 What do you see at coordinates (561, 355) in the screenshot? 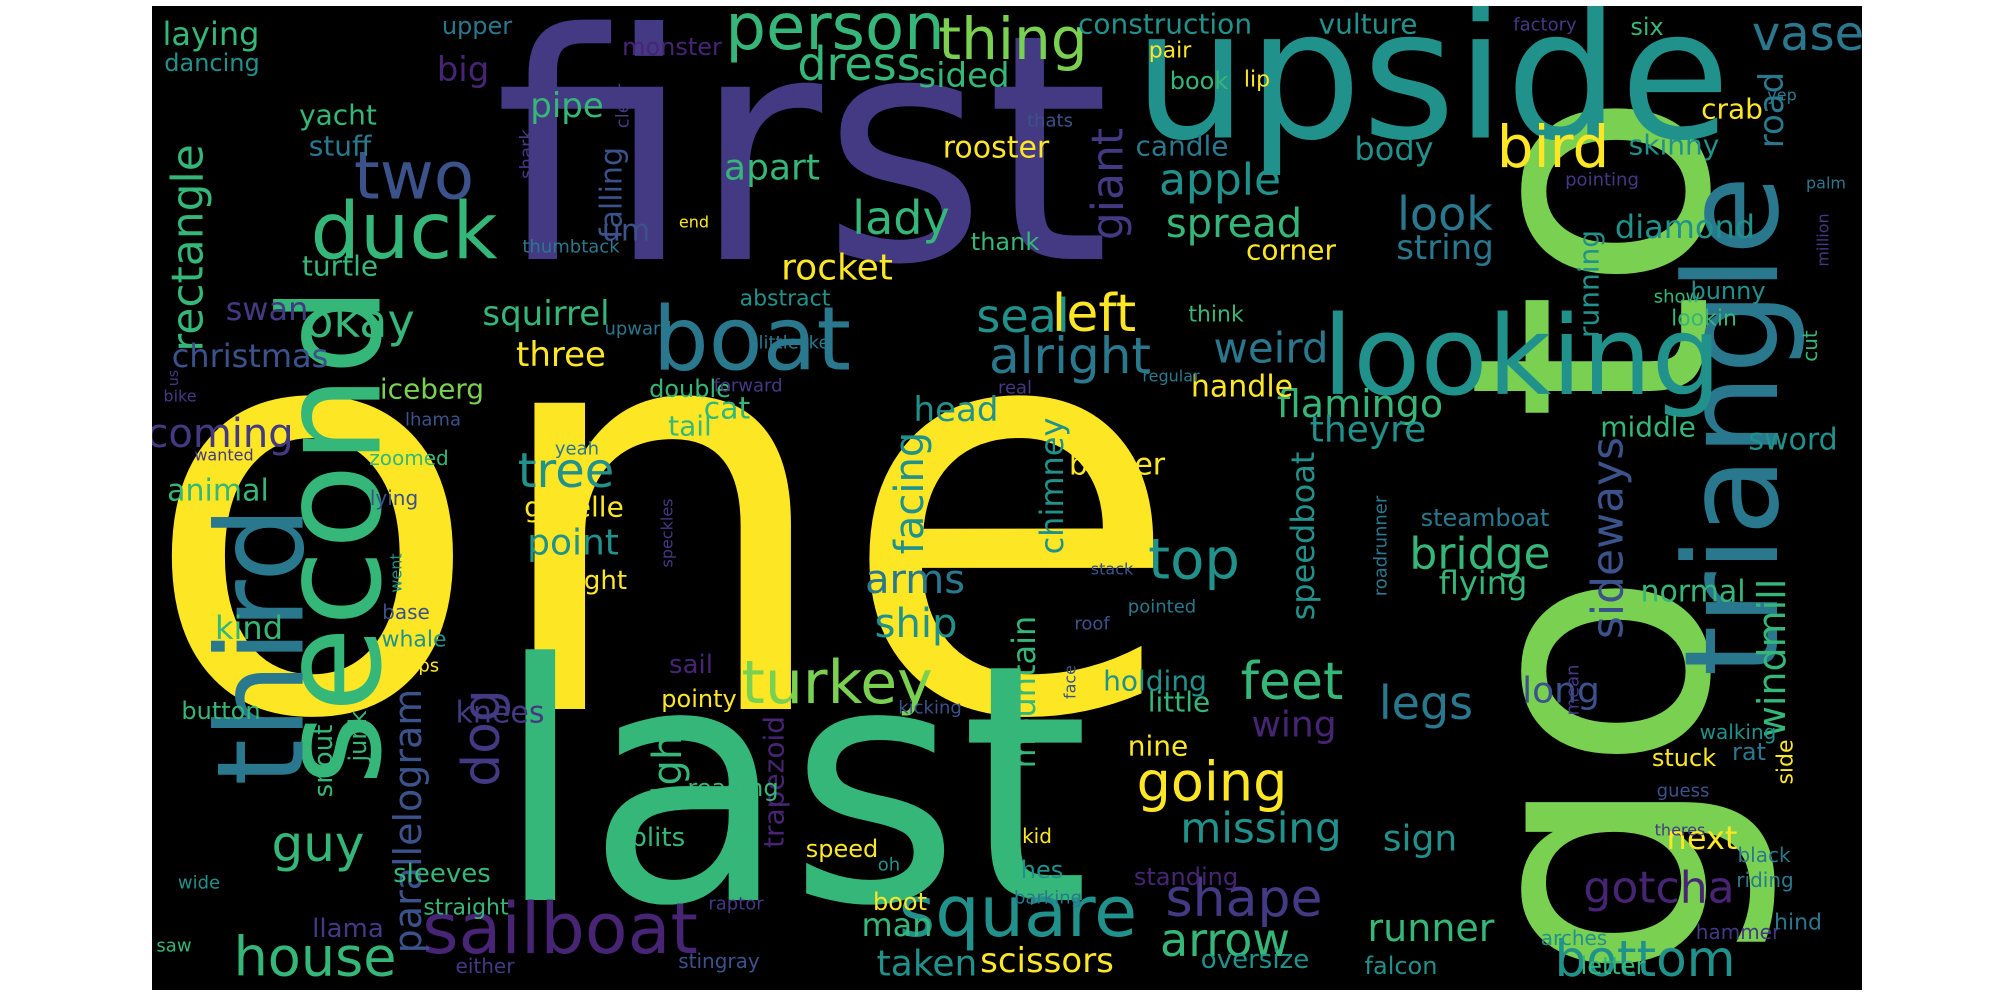
I see `word-three: three` at bounding box center [561, 355].